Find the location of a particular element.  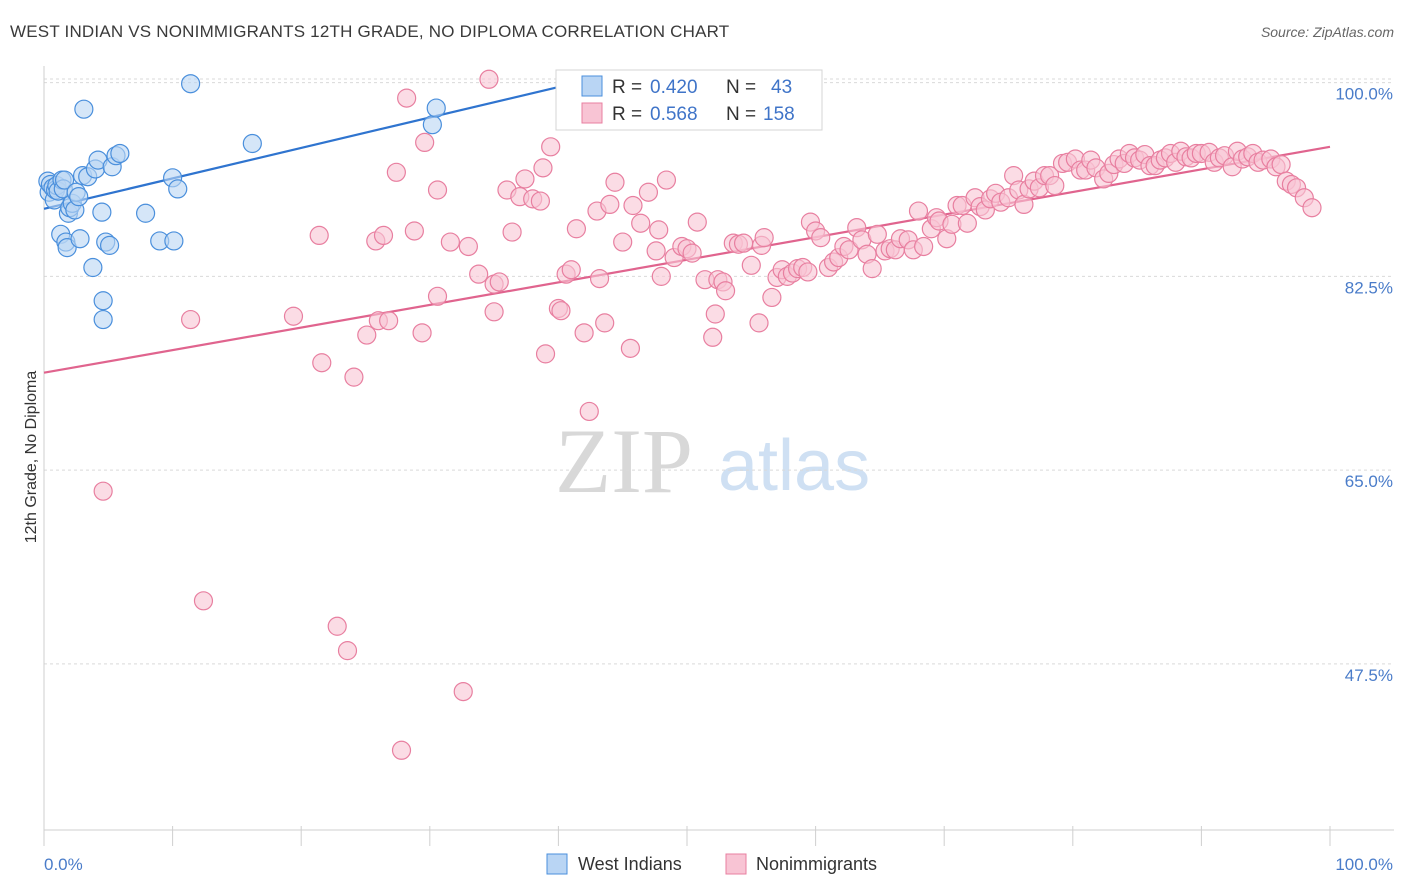

x-tick-labels: 0.0% 100.0% is located at coordinates (718, 864).